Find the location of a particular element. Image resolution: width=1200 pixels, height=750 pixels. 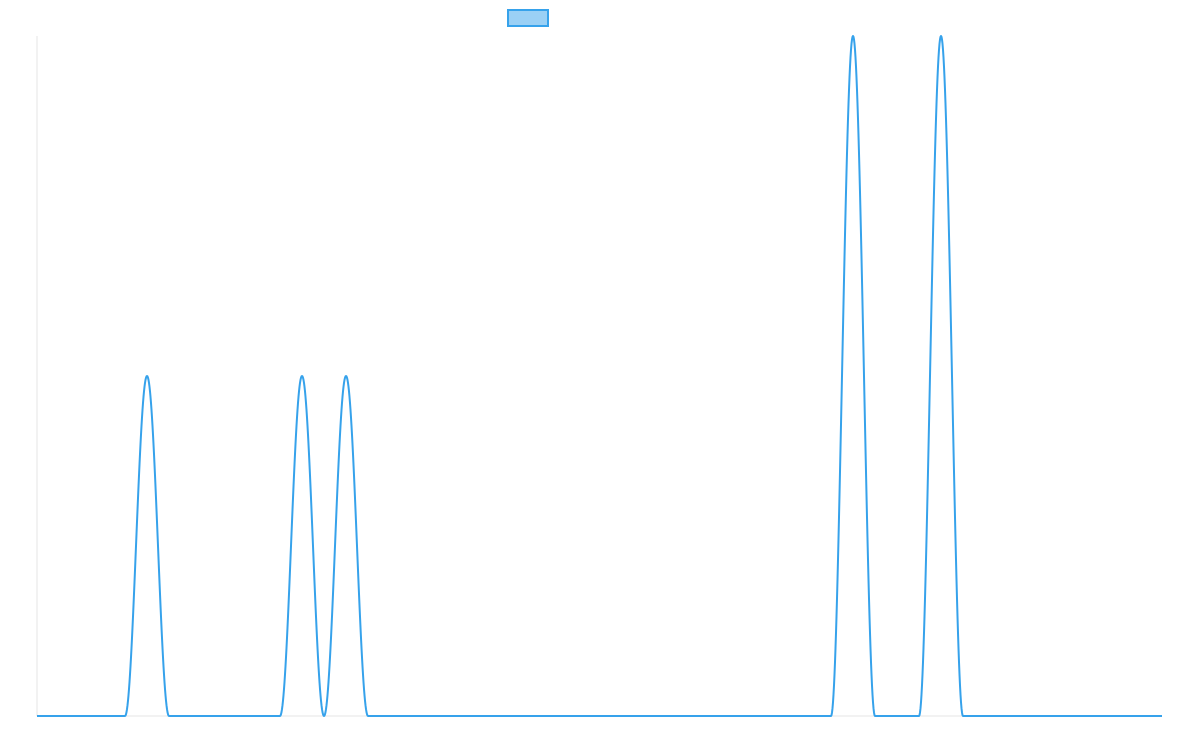

legend is located at coordinates (528, 18).